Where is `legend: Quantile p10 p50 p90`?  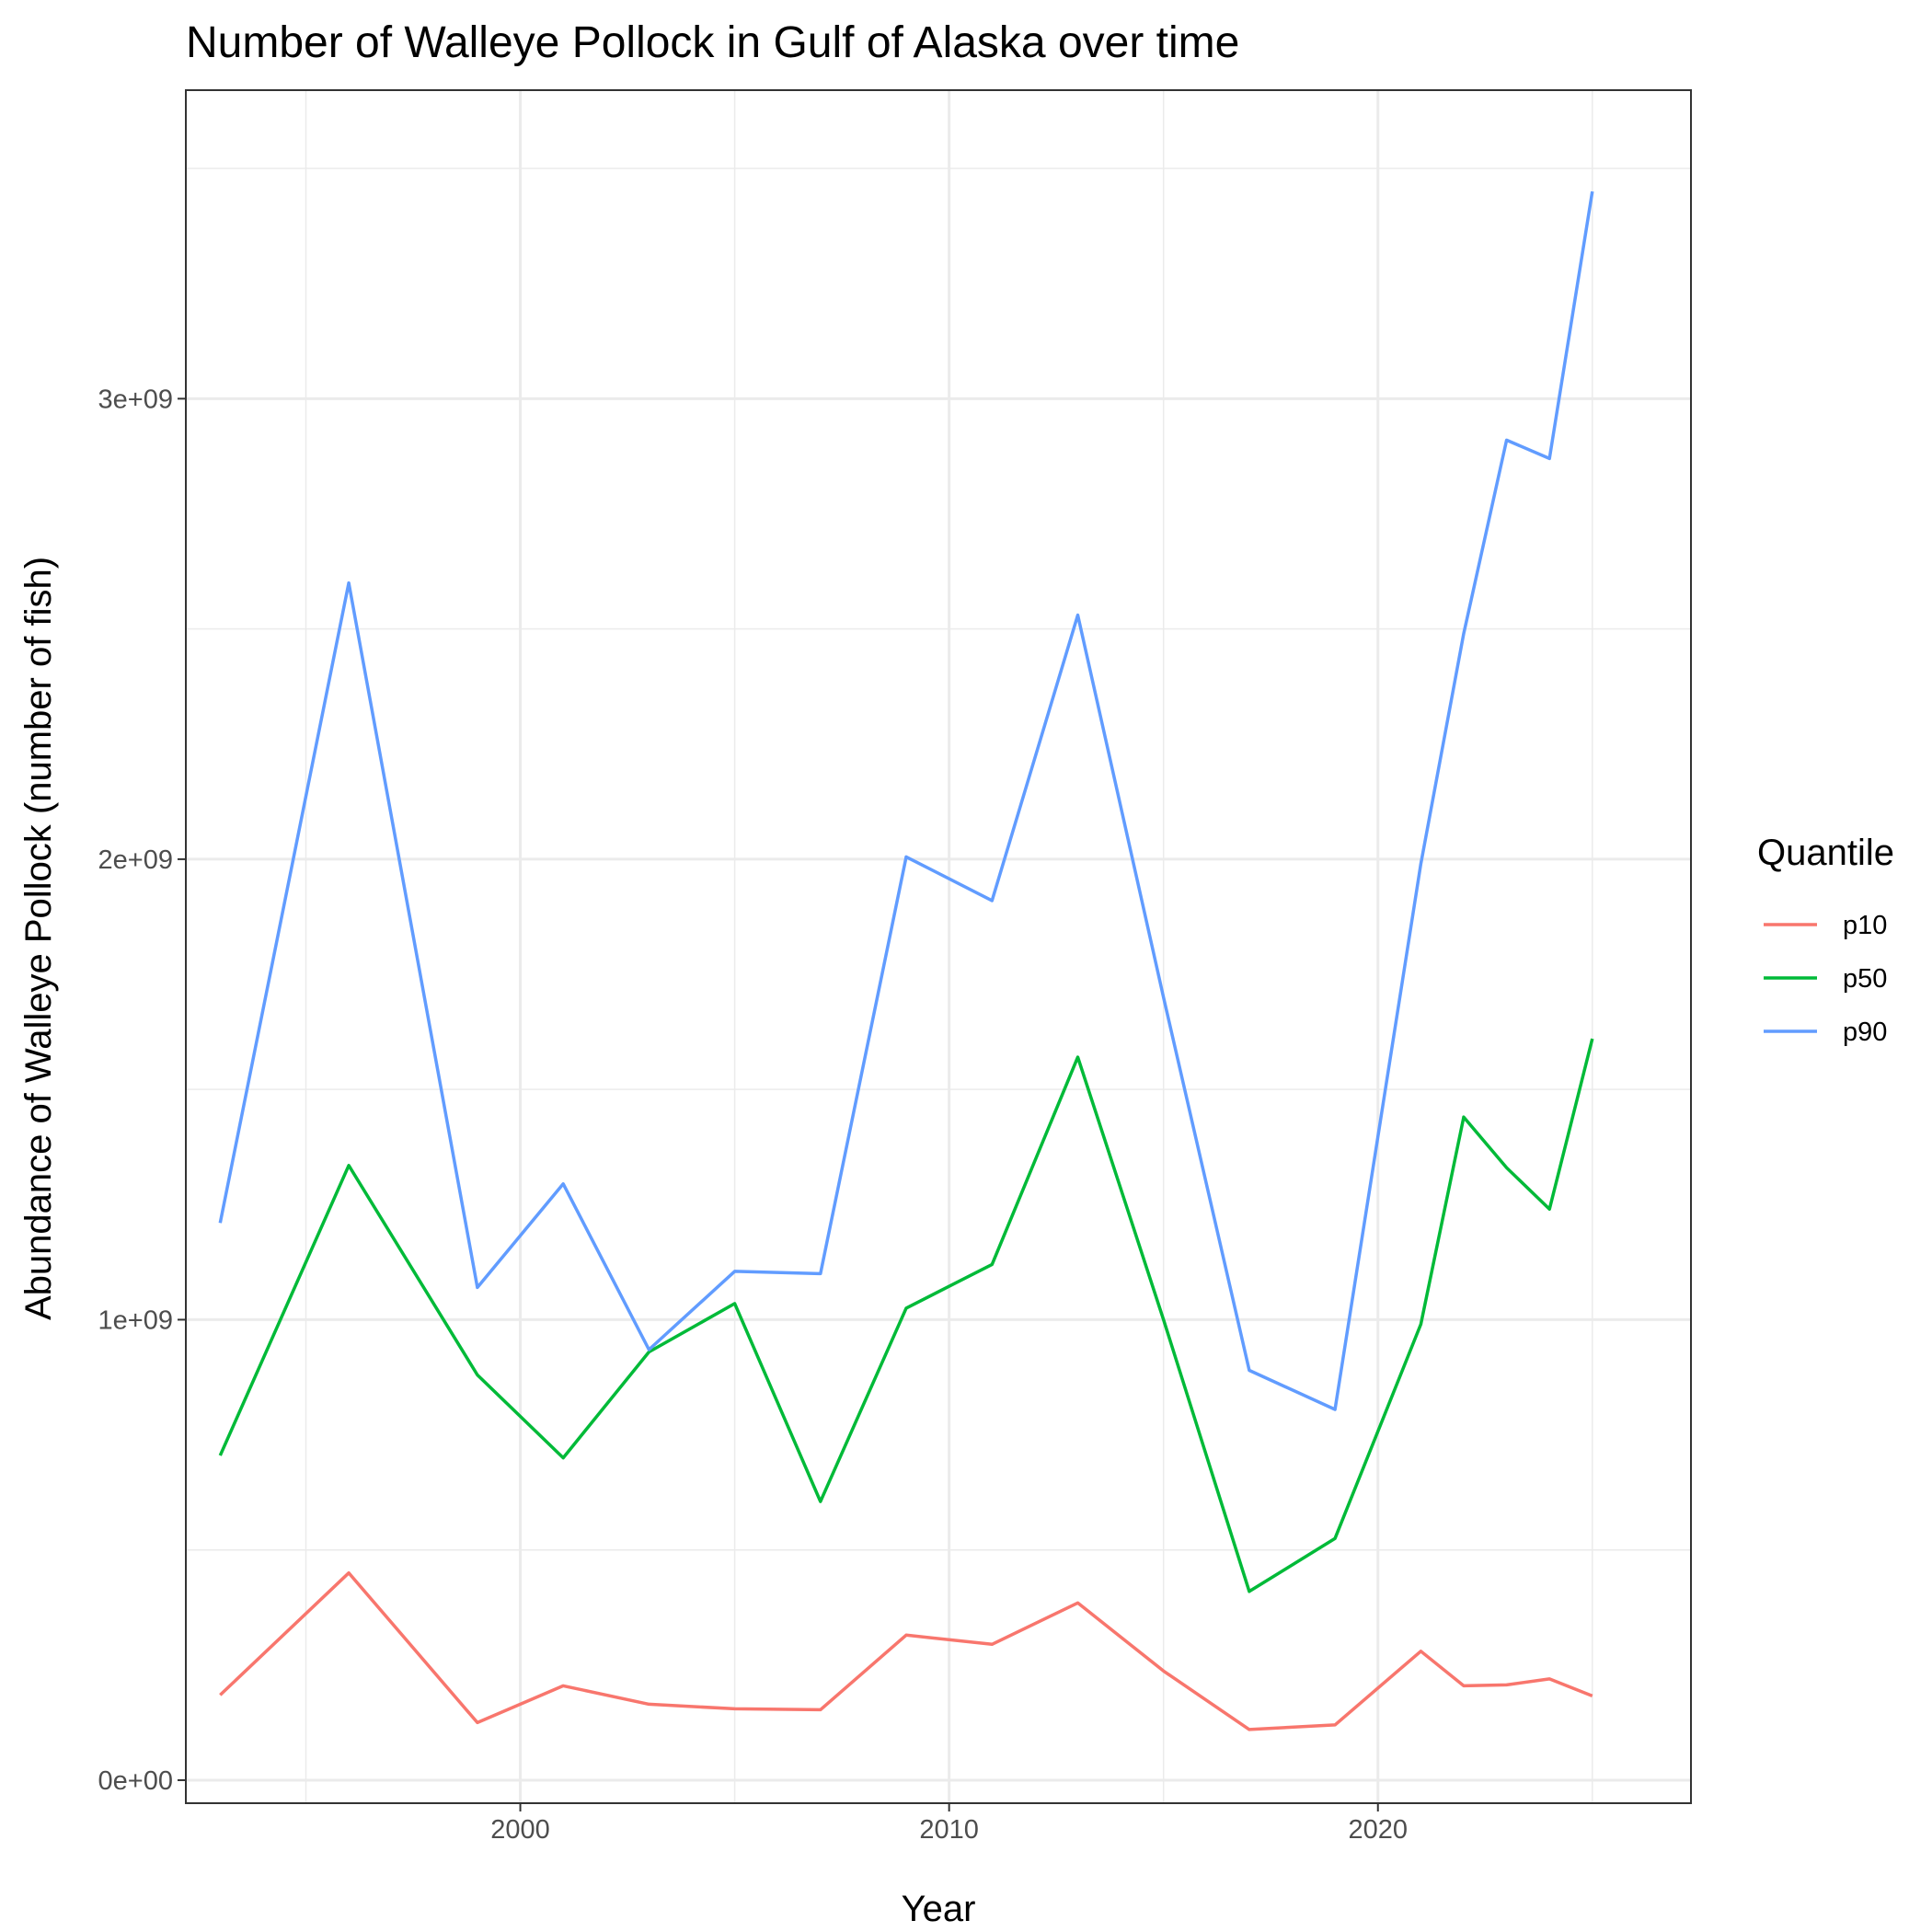
legend: Quantile p10 p50 p90 is located at coordinates (1825, 940).